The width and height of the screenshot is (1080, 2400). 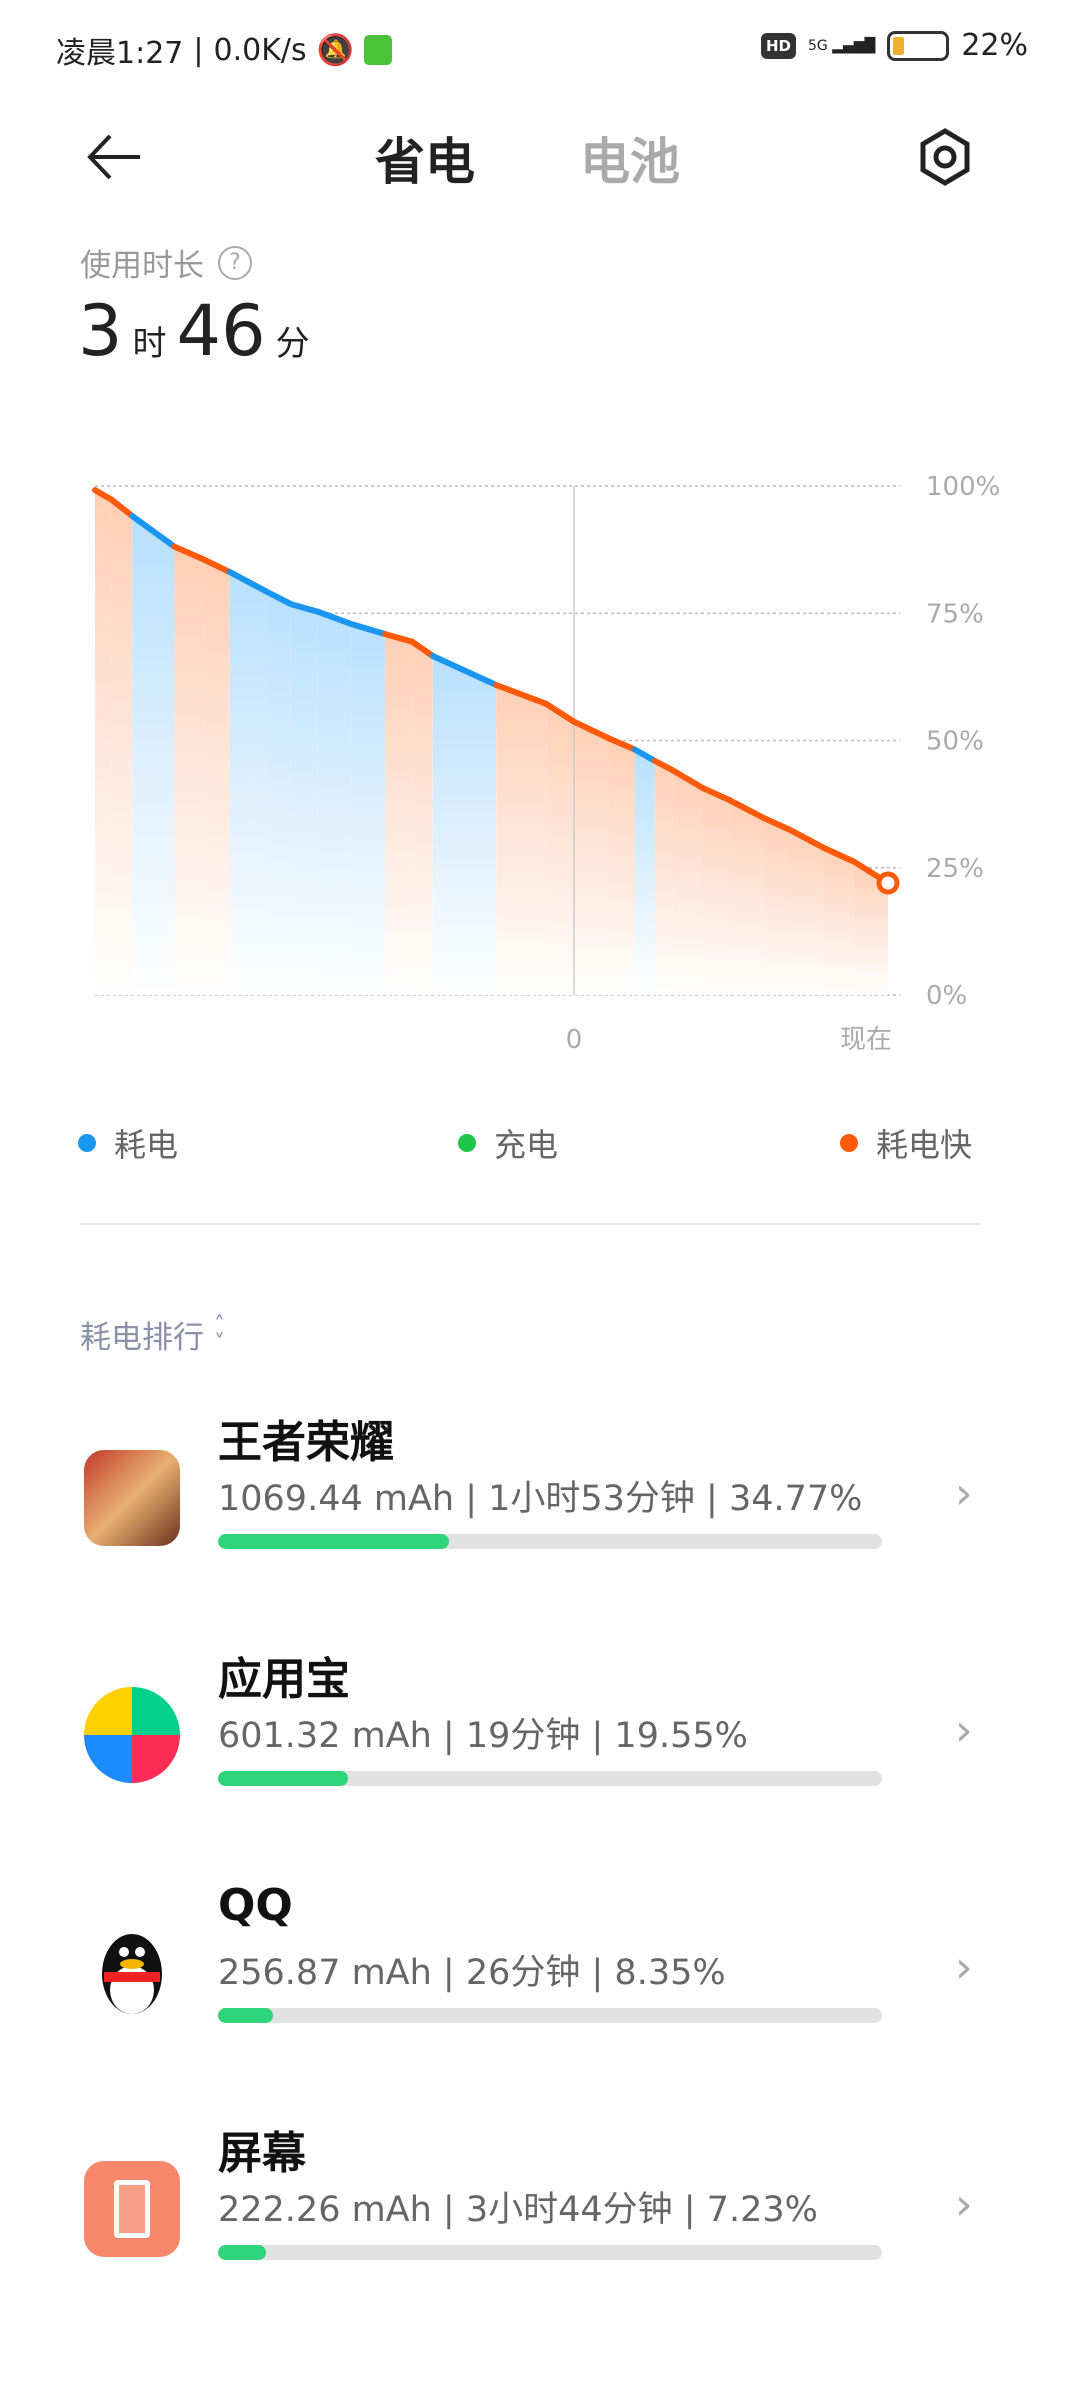 I want to click on app-notification-icon, so click(x=377, y=50).